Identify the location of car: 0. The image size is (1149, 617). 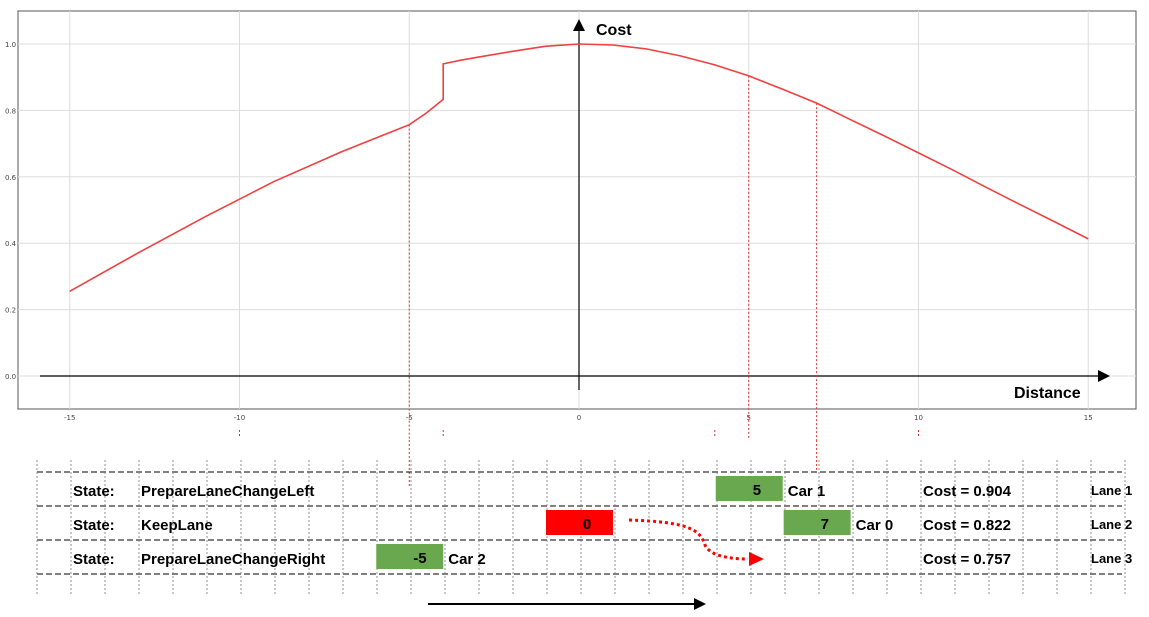
(579, 522).